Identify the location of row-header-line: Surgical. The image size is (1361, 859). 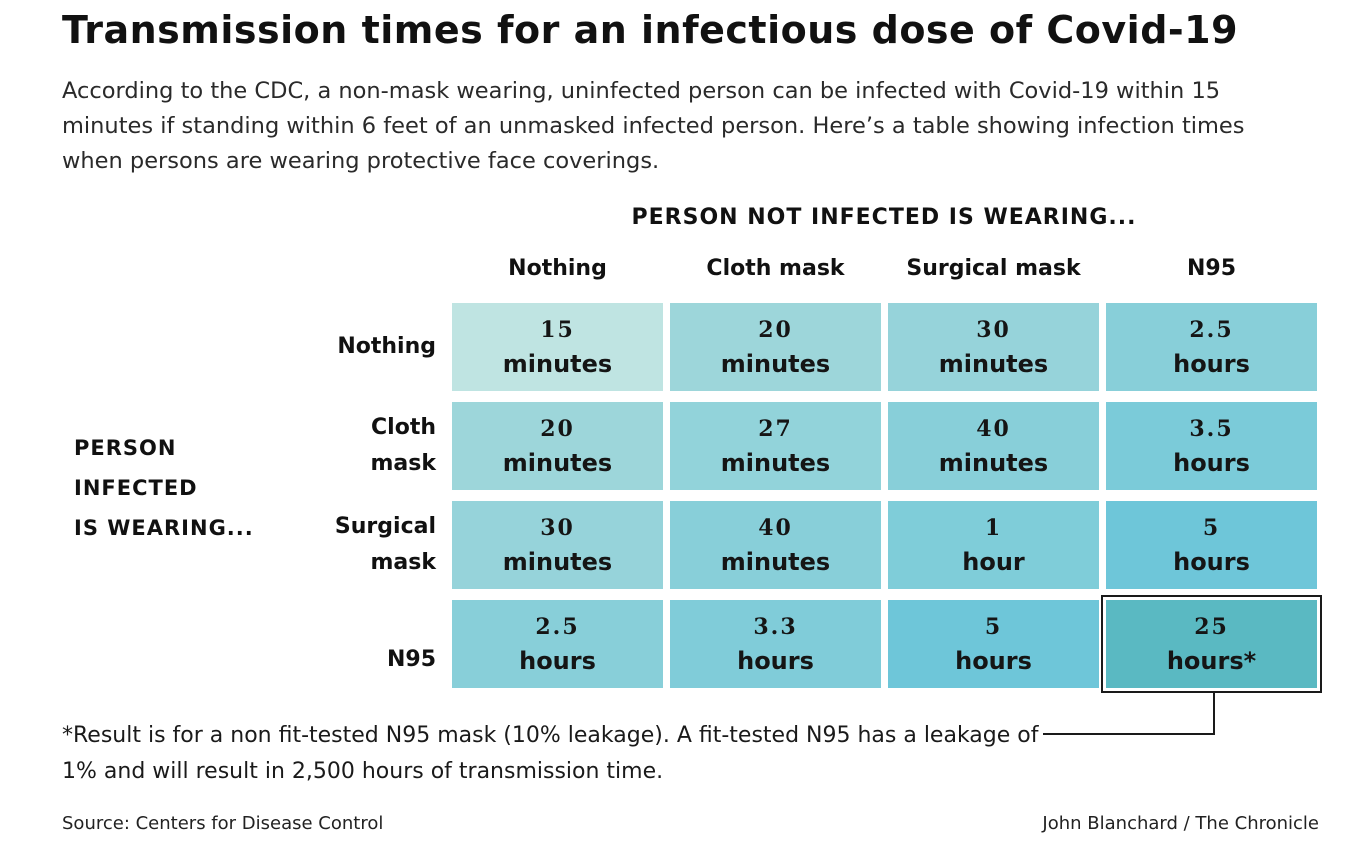
(385, 526).